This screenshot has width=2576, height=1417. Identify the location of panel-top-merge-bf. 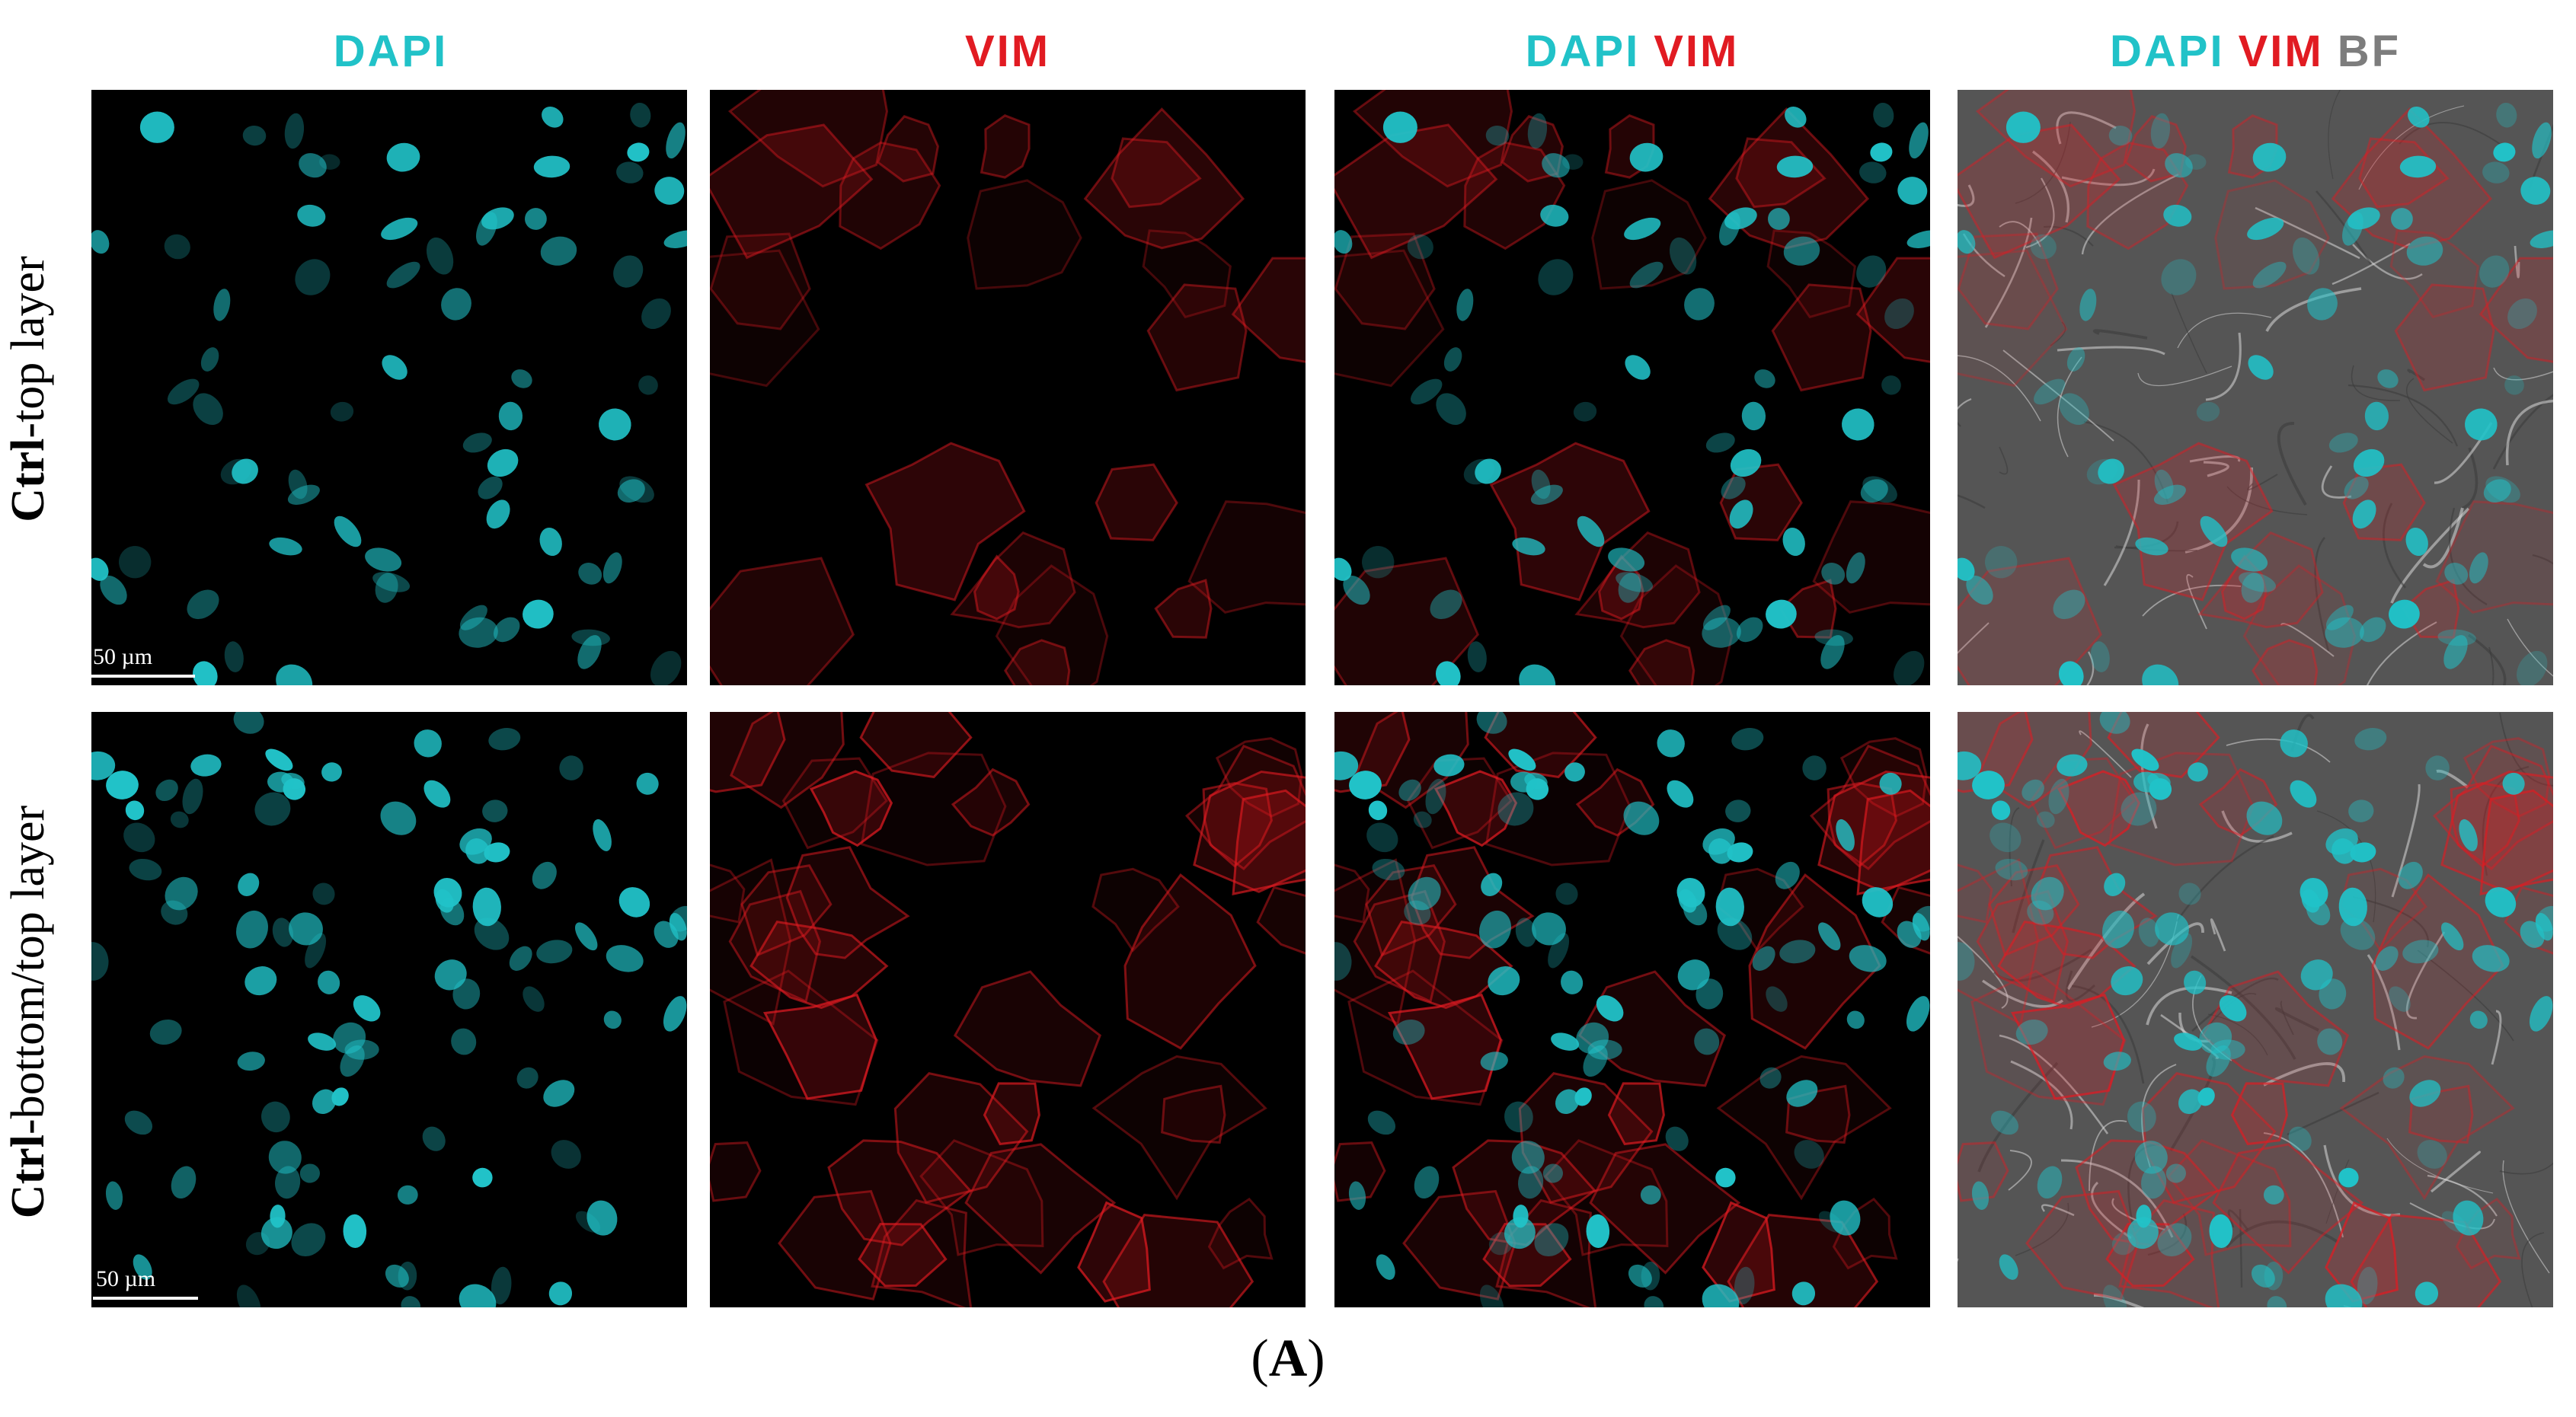
(2256, 387).